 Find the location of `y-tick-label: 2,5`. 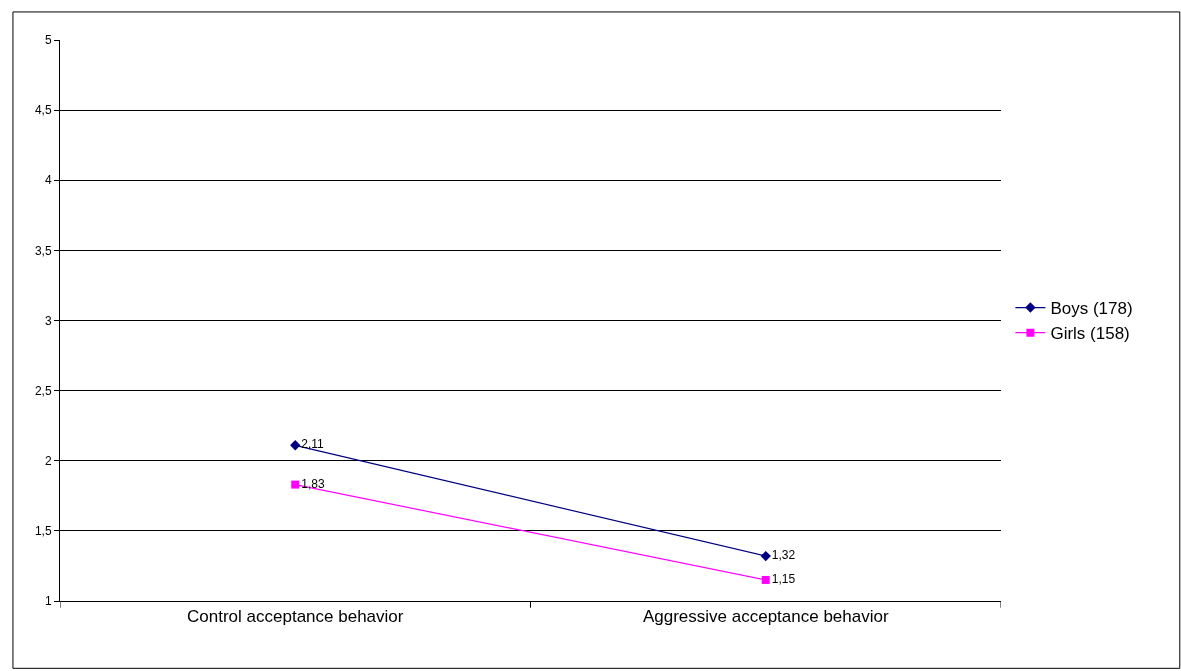

y-tick-label: 2,5 is located at coordinates (43, 390).